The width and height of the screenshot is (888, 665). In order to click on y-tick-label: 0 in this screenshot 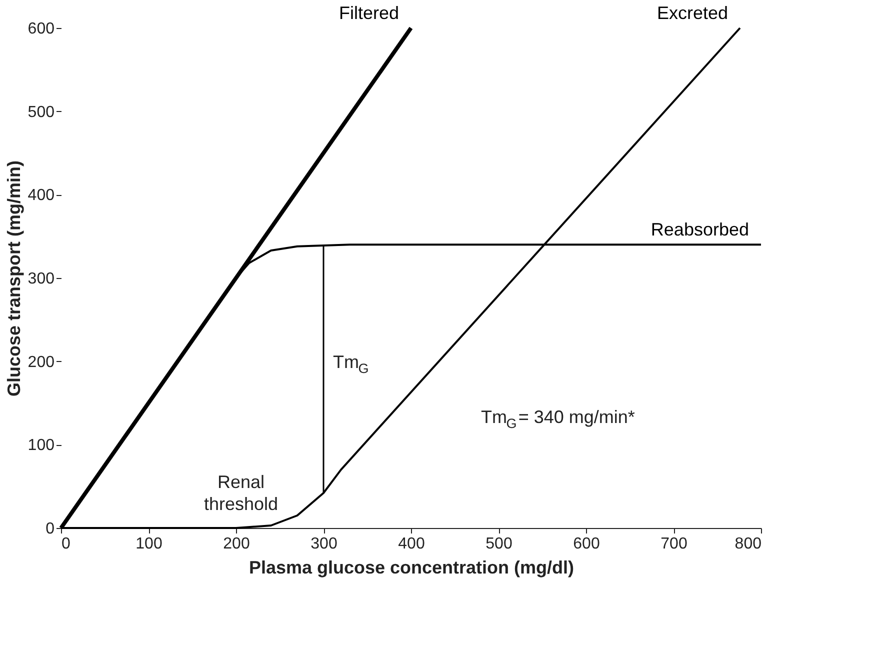, I will do `click(50, 529)`.